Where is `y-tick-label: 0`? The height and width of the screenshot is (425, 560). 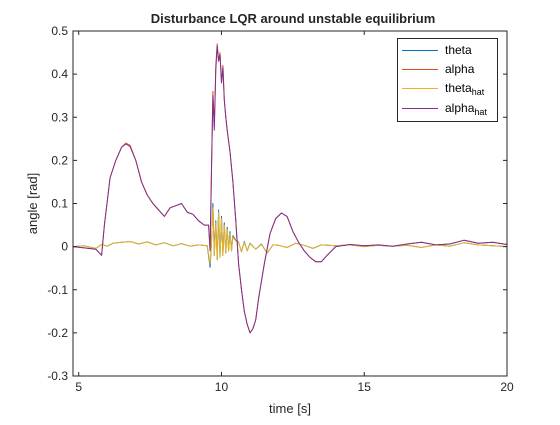
y-tick-label: 0 is located at coordinates (64, 247).